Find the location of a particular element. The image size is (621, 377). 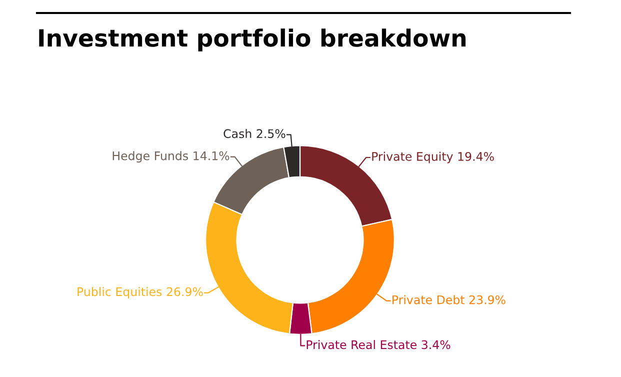

slice-label: Private Real Estate 3.4% is located at coordinates (378, 345).